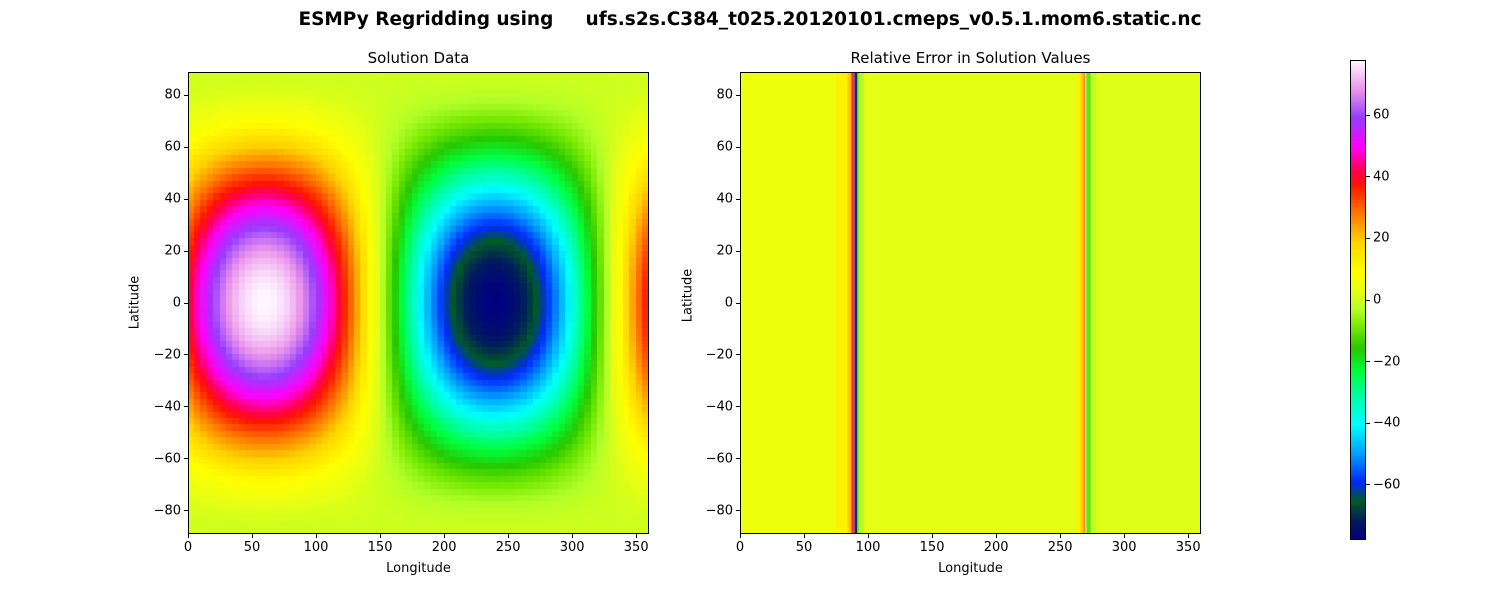 The width and height of the screenshot is (1500, 600). Describe the element at coordinates (418, 568) in the screenshot. I see `left-x-axis-label: Longitude` at that location.